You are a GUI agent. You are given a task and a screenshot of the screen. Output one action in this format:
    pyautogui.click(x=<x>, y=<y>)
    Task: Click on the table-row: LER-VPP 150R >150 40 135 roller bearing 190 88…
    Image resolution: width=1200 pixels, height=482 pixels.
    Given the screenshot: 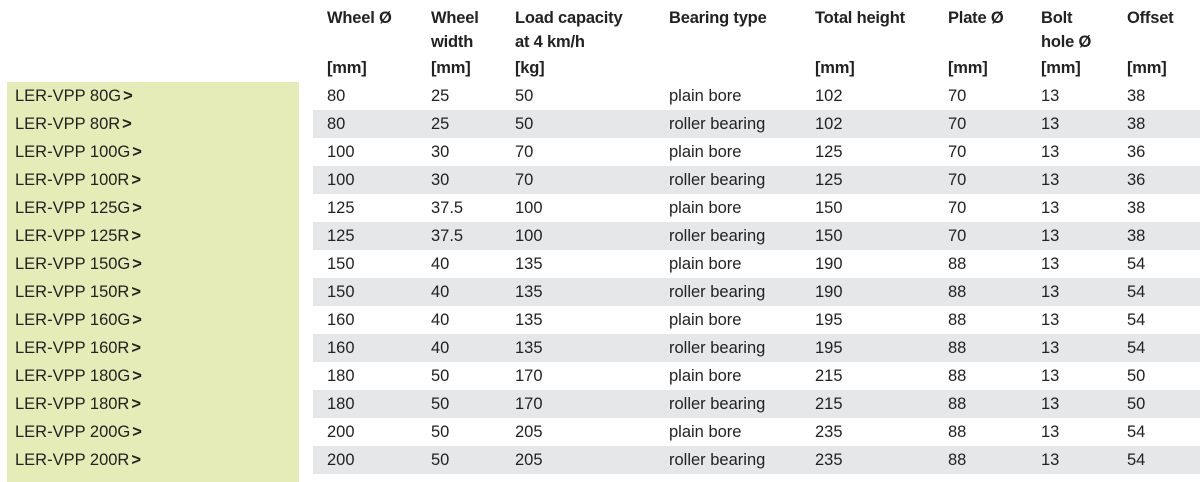 What is the action you would take?
    pyautogui.click(x=600, y=292)
    